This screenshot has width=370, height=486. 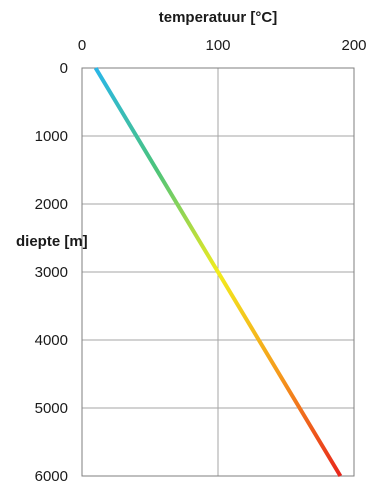 I want to click on y-tick-label: 3000, so click(x=51, y=272).